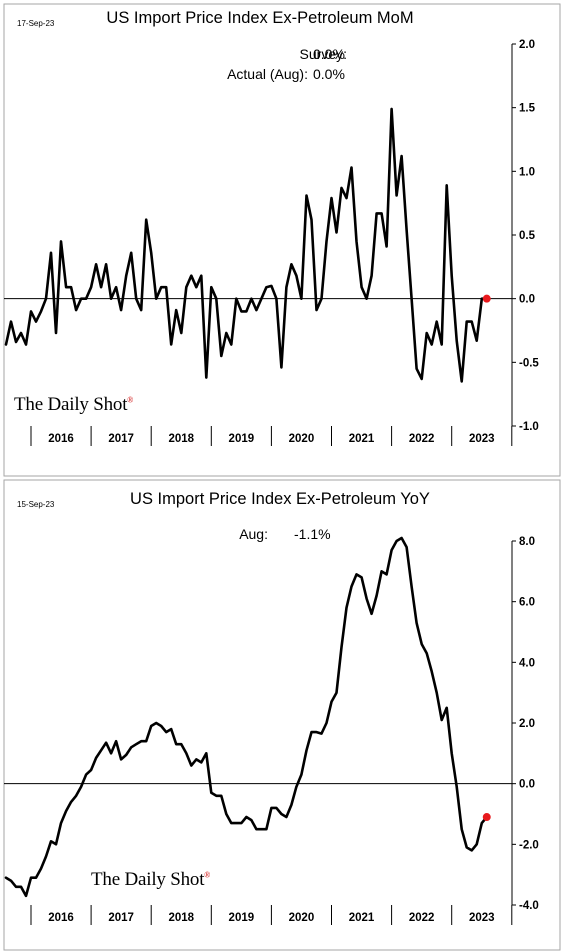  What do you see at coordinates (61, 918) in the screenshot?
I see `yoy-x-tick-label: 2016` at bounding box center [61, 918].